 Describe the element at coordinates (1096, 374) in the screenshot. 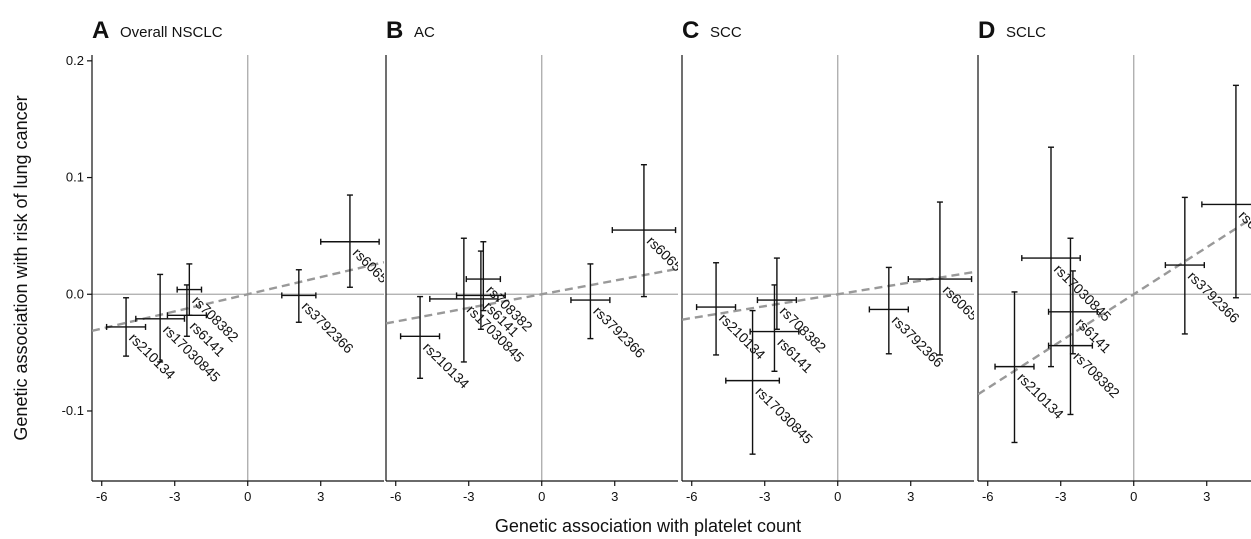

I see `point-label: rs708382` at that location.